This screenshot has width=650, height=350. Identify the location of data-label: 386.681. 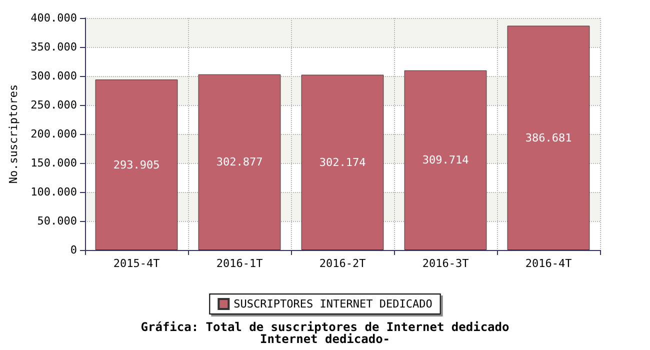
(548, 137).